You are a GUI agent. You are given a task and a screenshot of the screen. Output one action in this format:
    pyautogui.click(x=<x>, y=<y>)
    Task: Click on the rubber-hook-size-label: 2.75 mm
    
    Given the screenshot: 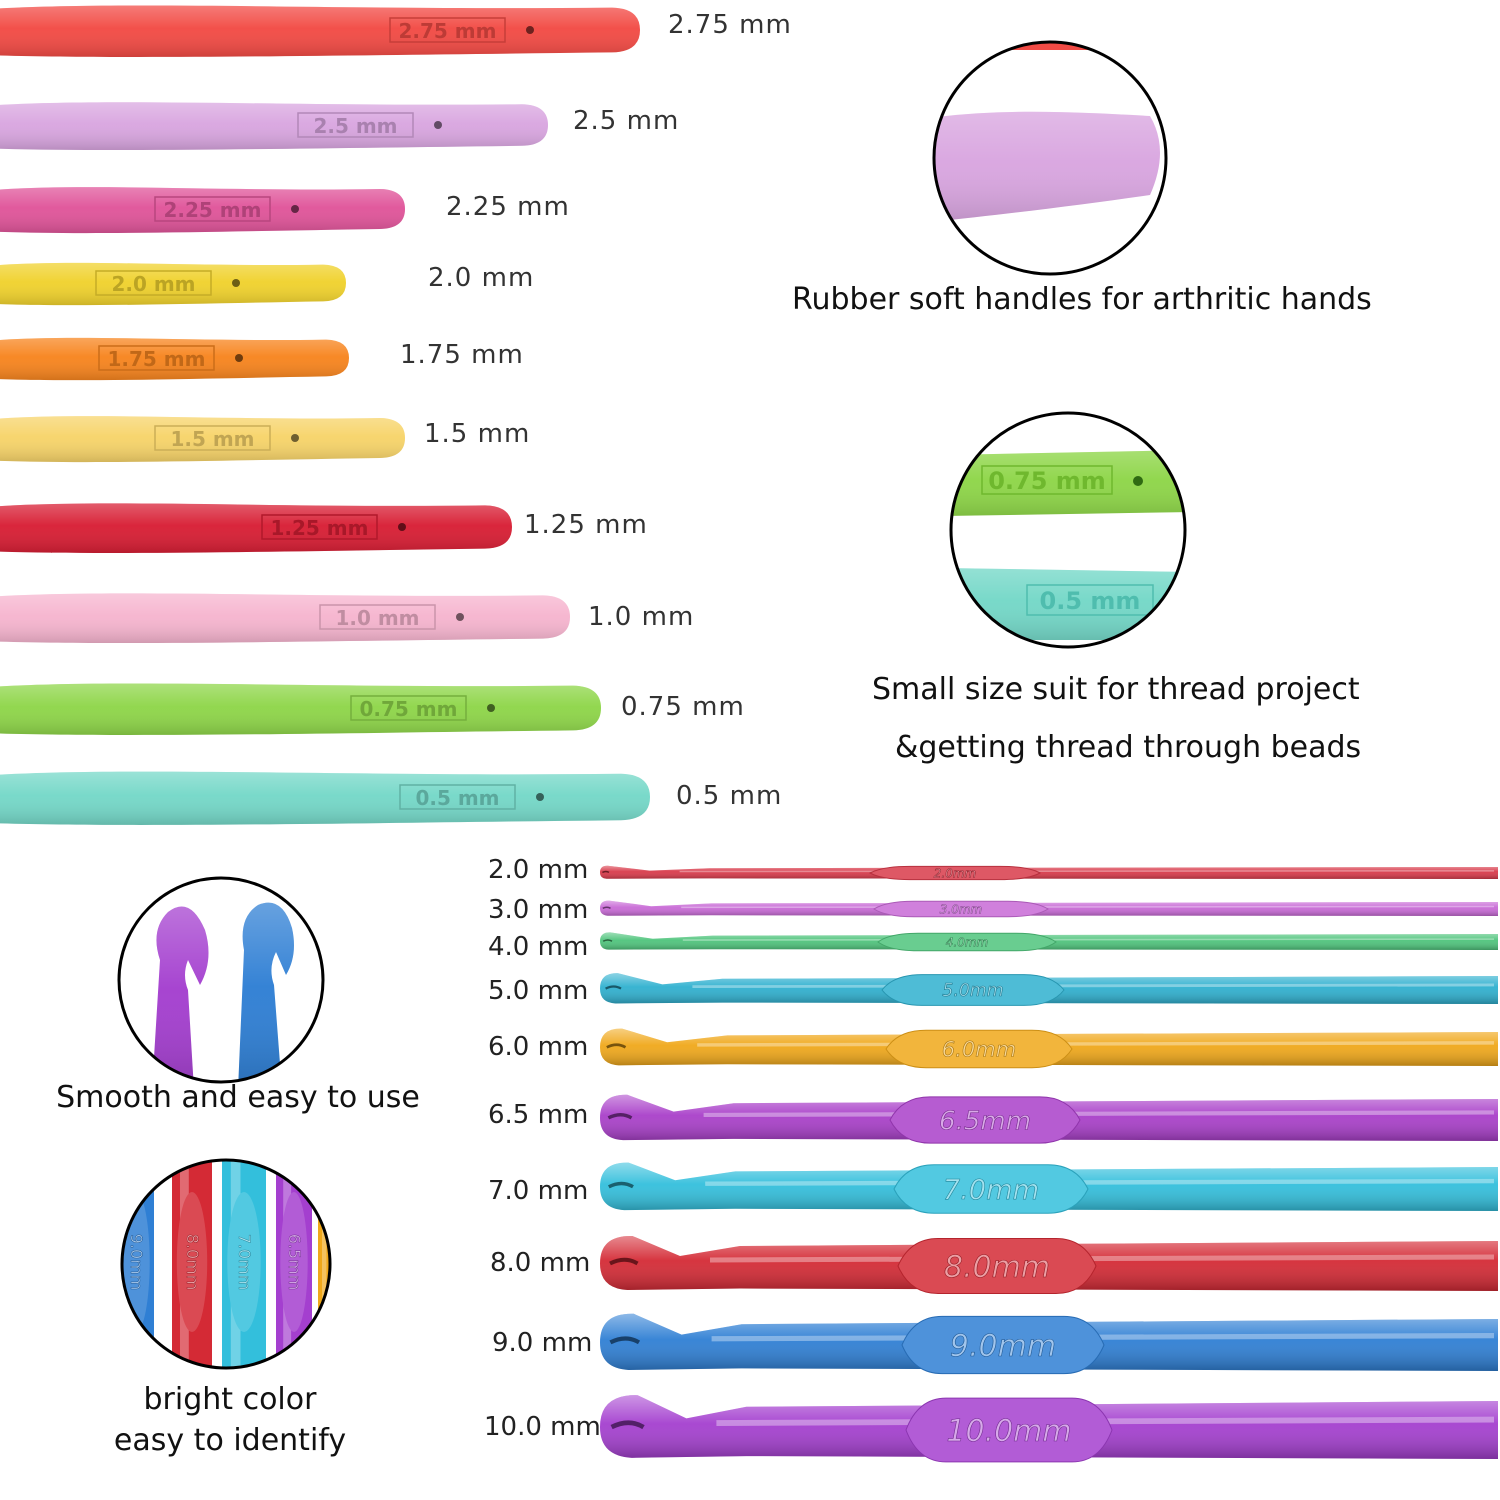 What is the action you would take?
    pyautogui.click(x=730, y=25)
    